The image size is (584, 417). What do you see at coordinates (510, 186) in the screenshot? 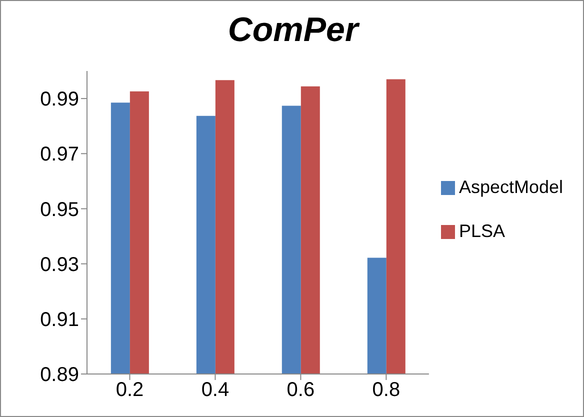
I see `legend-label: AspectModel` at bounding box center [510, 186].